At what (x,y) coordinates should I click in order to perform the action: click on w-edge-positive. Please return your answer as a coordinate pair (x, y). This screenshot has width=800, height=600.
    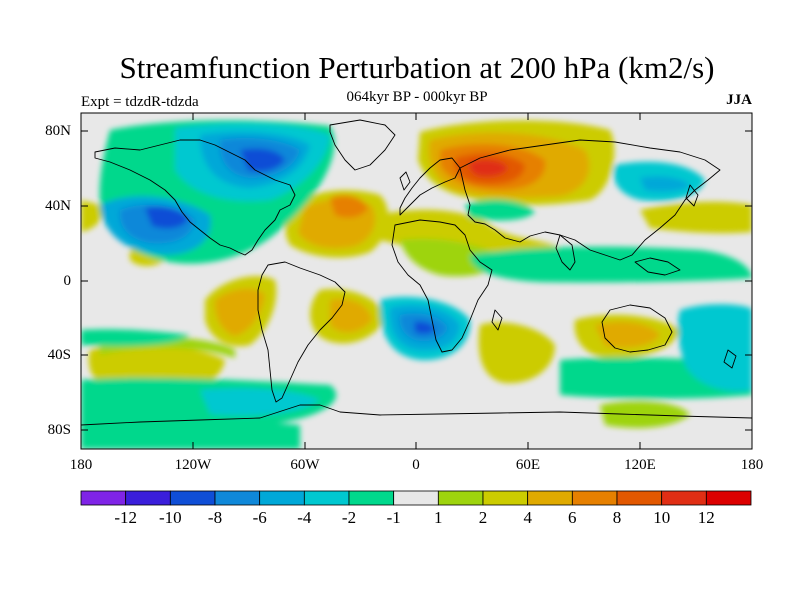
    Looking at the image, I should click on (91, 216).